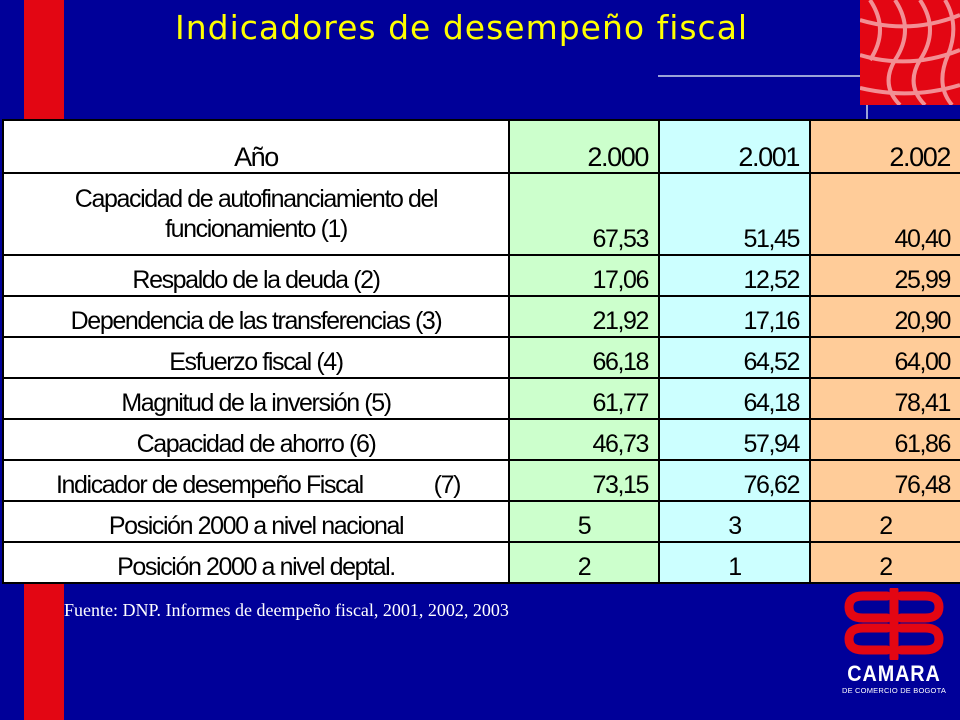 Image resolution: width=960 pixels, height=720 pixels. I want to click on table-row: Posición 2000 a nivel nacional 5 3 2, so click(481, 521).